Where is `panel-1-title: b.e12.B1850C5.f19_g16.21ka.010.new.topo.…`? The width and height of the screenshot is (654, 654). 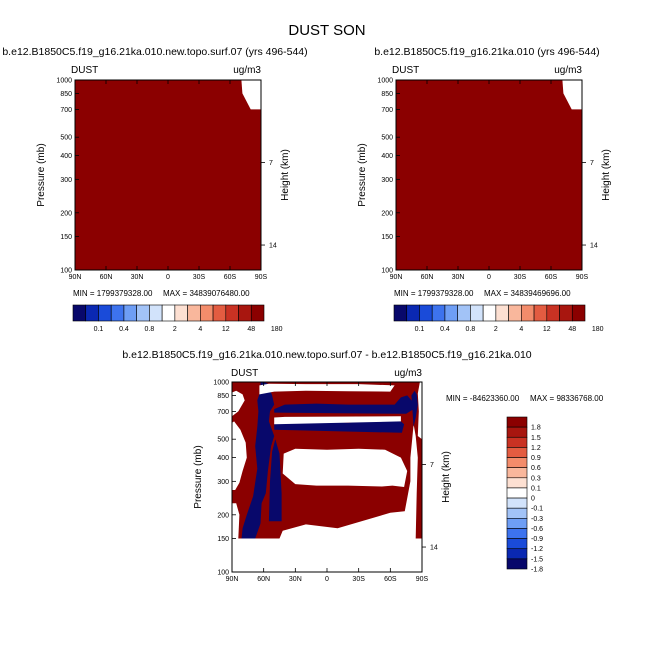
panel-1-title: b.e12.B1850C5.f19_g16.21ka.010.new.topo.… is located at coordinates (154, 52).